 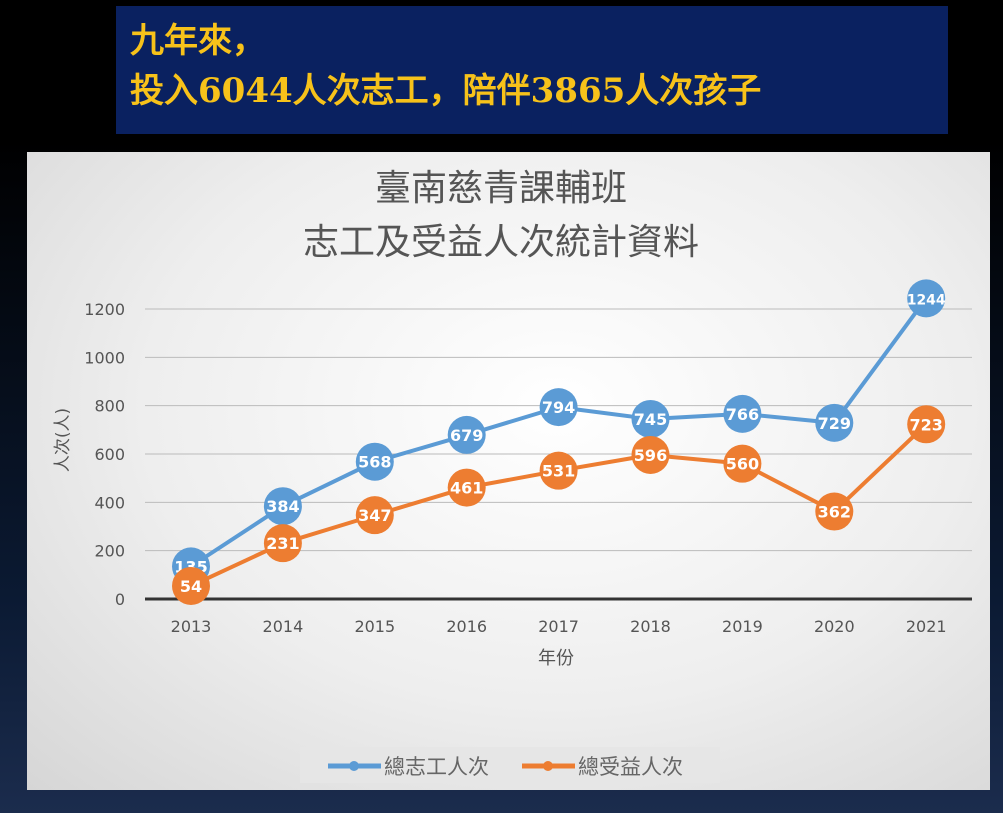 I want to click on legend-label-beneficiaries: 總受益人次, so click(x=630, y=767).